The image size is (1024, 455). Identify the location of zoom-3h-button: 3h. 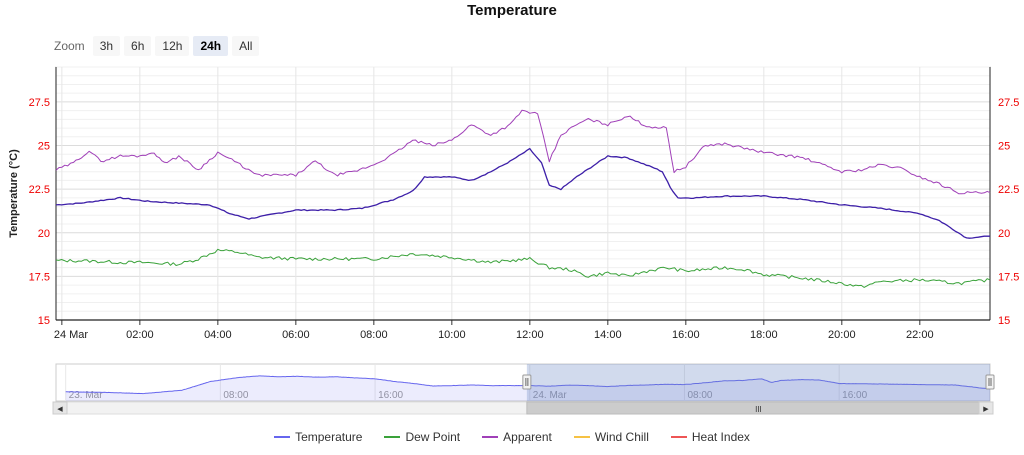
(106, 46).